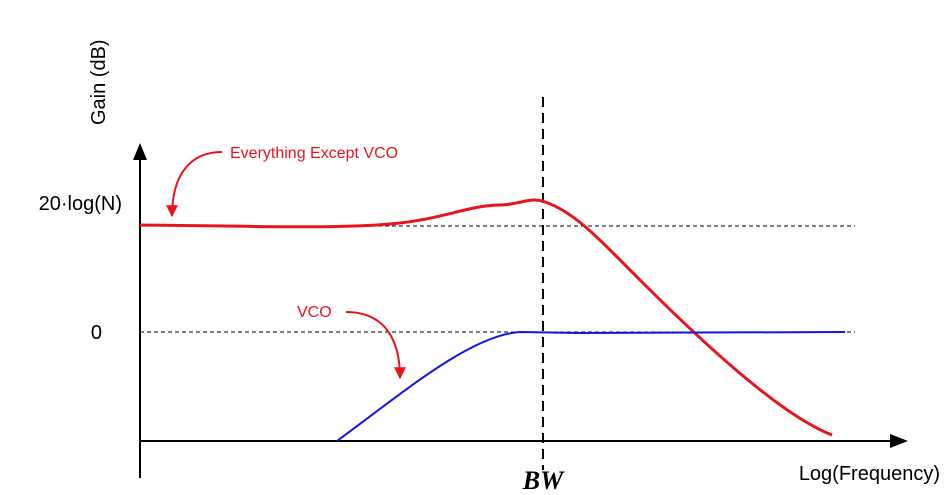 Image resolution: width=945 pixels, height=495 pixels. What do you see at coordinates (314, 153) in the screenshot?
I see `loop-annotation: Everything Except VCO` at bounding box center [314, 153].